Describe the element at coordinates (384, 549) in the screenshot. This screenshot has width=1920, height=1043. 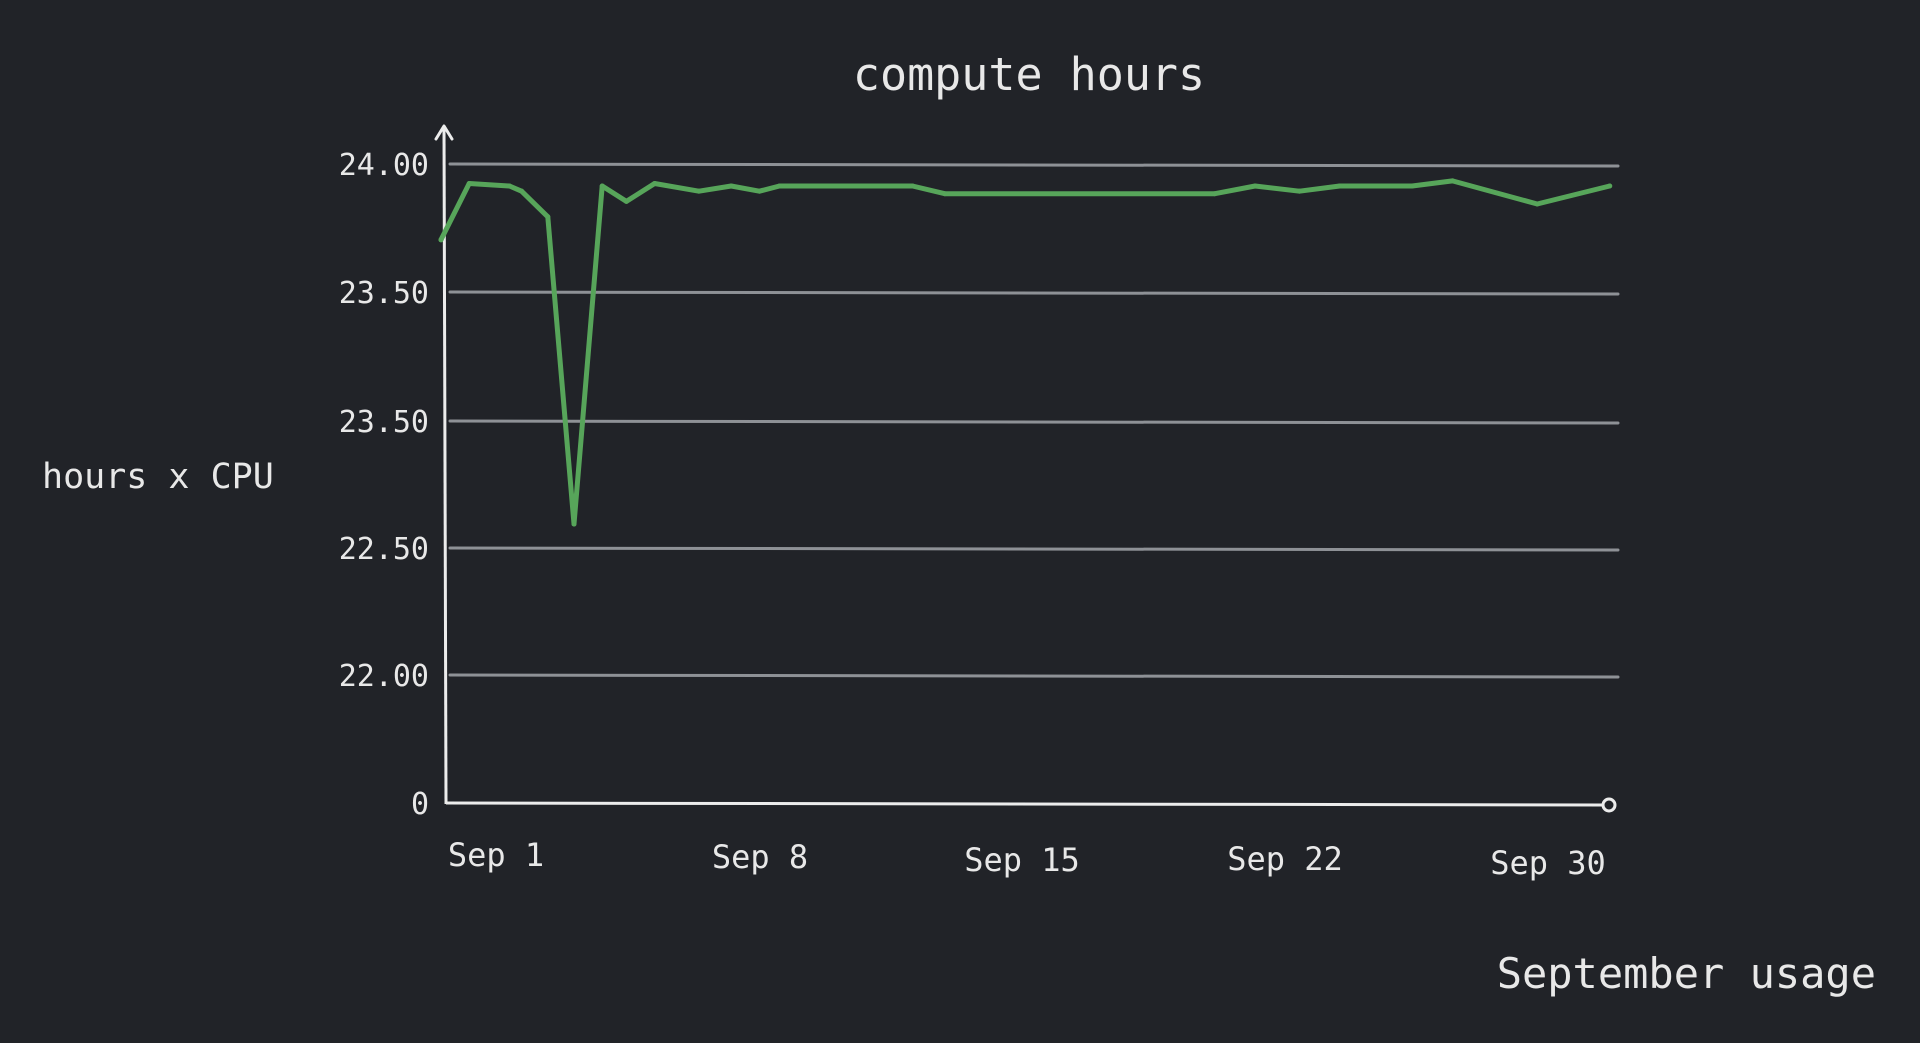
I see `y-tick-label: 22.50` at that location.